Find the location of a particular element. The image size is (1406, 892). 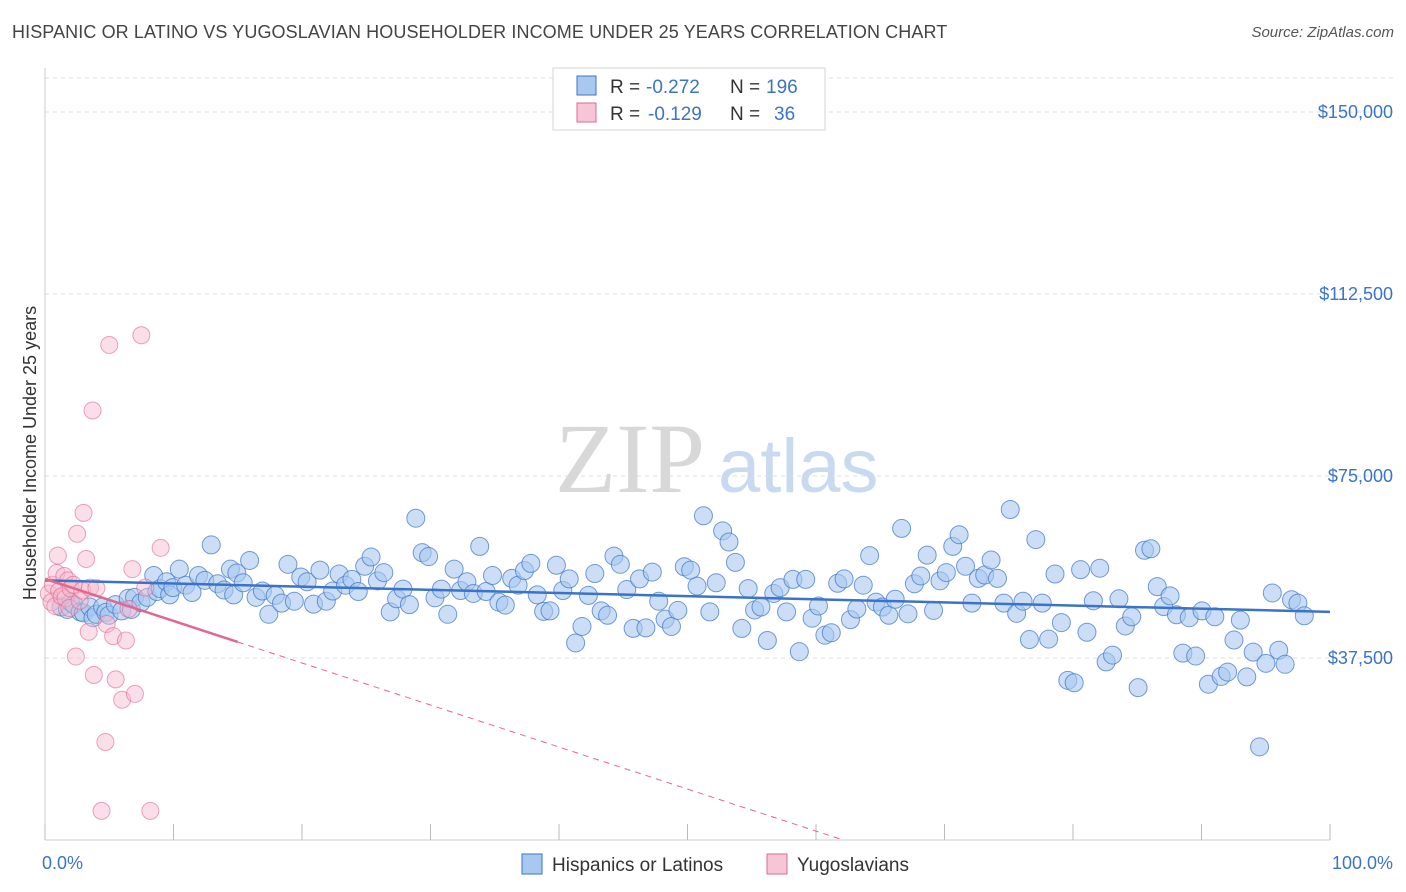

legend-r-value-blue: -0.272 is located at coordinates (673, 87).